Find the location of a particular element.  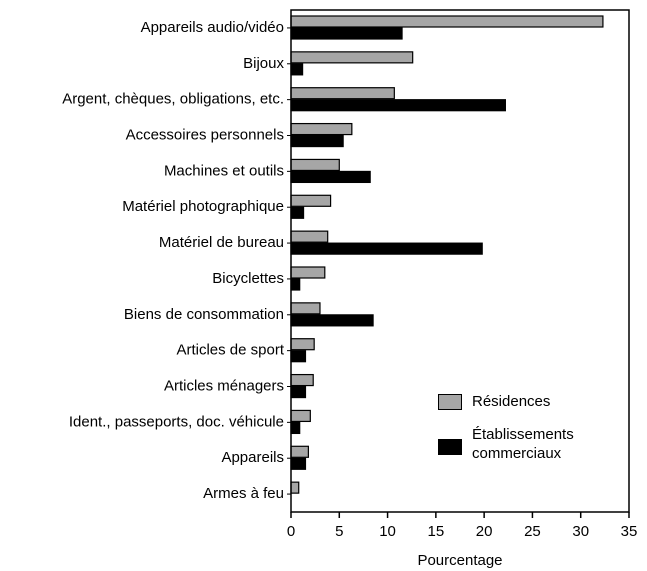

x-tick-label: 5 is located at coordinates (339, 531).